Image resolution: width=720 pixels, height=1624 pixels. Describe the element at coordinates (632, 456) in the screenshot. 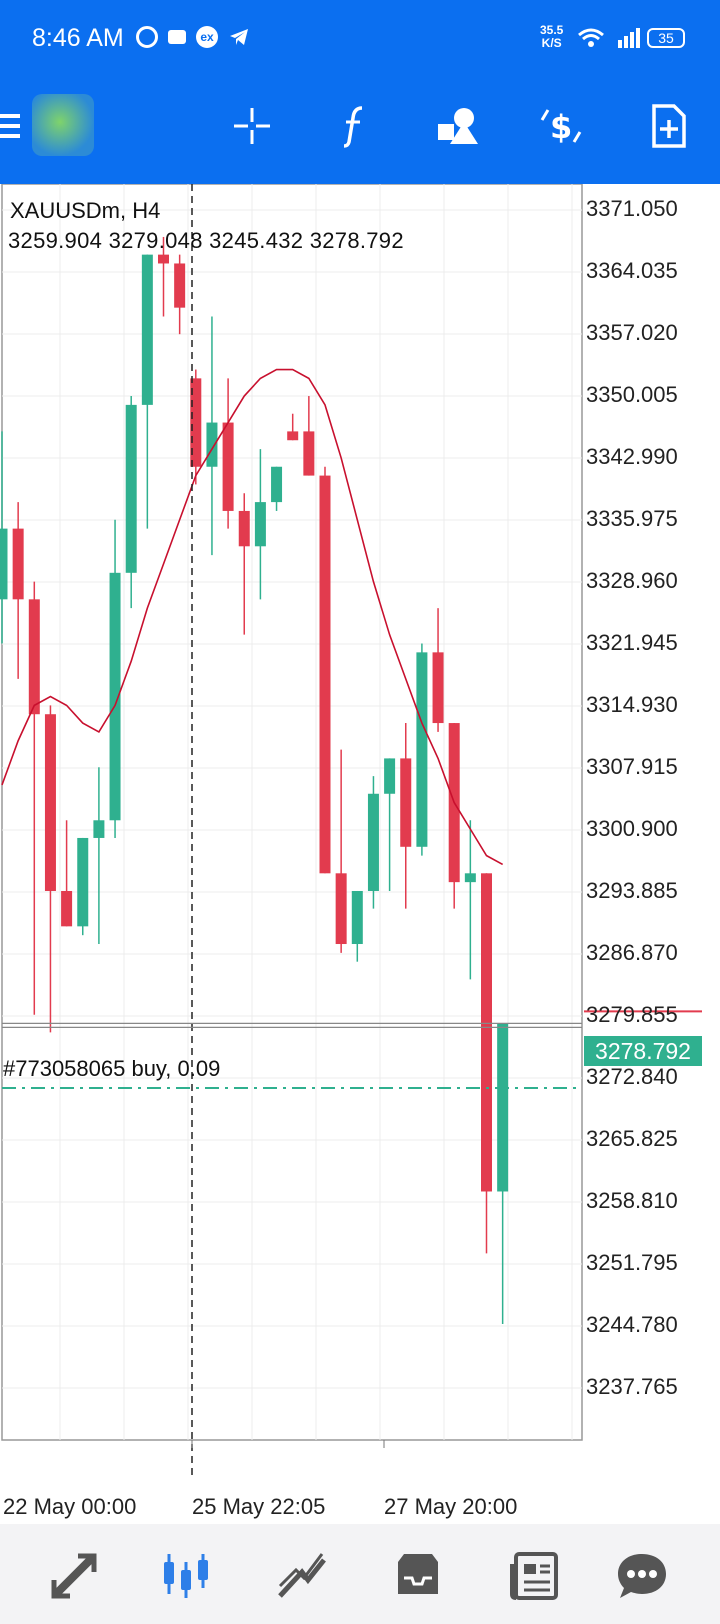

I see `price-tick: 3342.990` at that location.